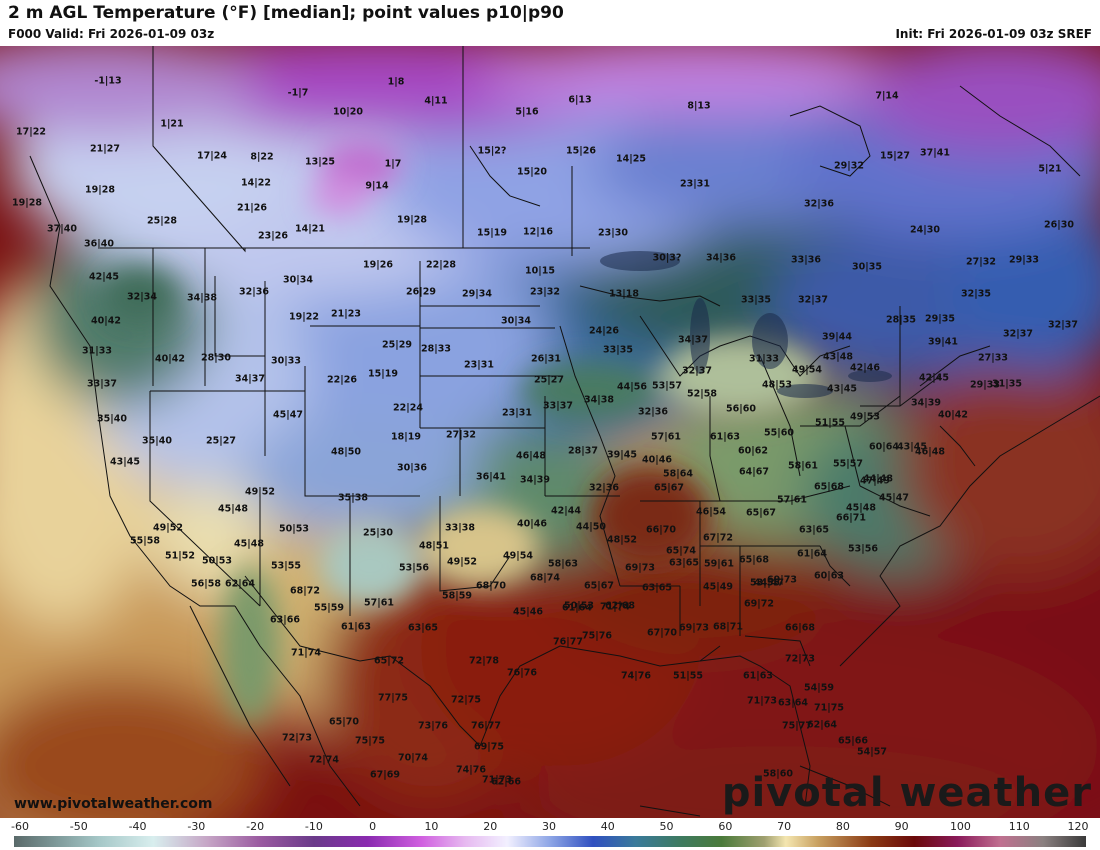 The image size is (1100, 850). Describe the element at coordinates (431, 826) in the screenshot. I see `color-legend-tick: 10` at that location.